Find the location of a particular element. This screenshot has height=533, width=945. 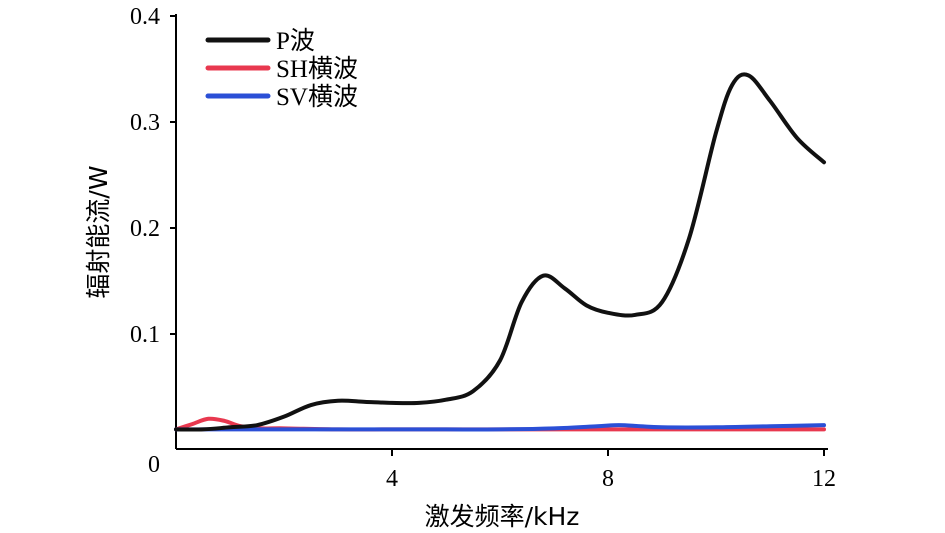

x-tick-label: 4 is located at coordinates (392, 479).